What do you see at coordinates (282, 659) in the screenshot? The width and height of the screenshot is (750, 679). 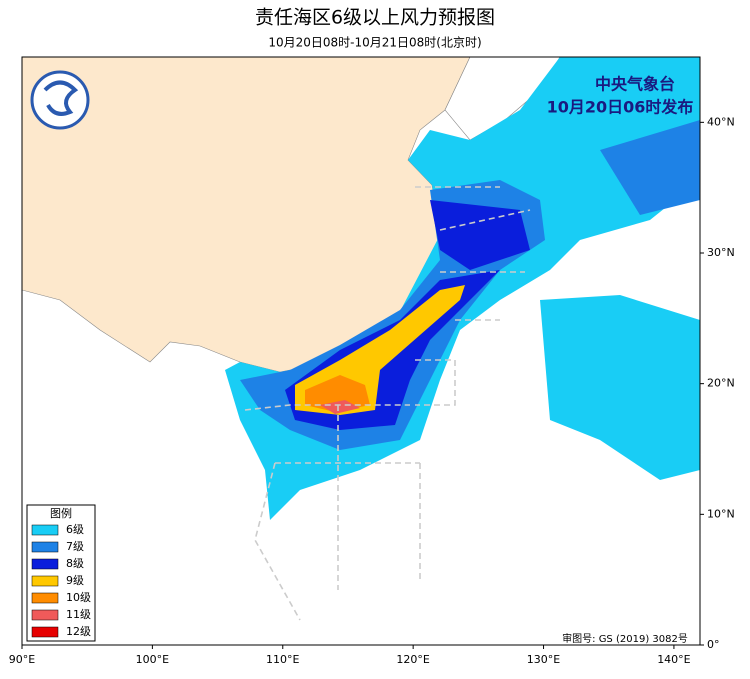 I see `x-tick-label: 110°E` at bounding box center [282, 659].